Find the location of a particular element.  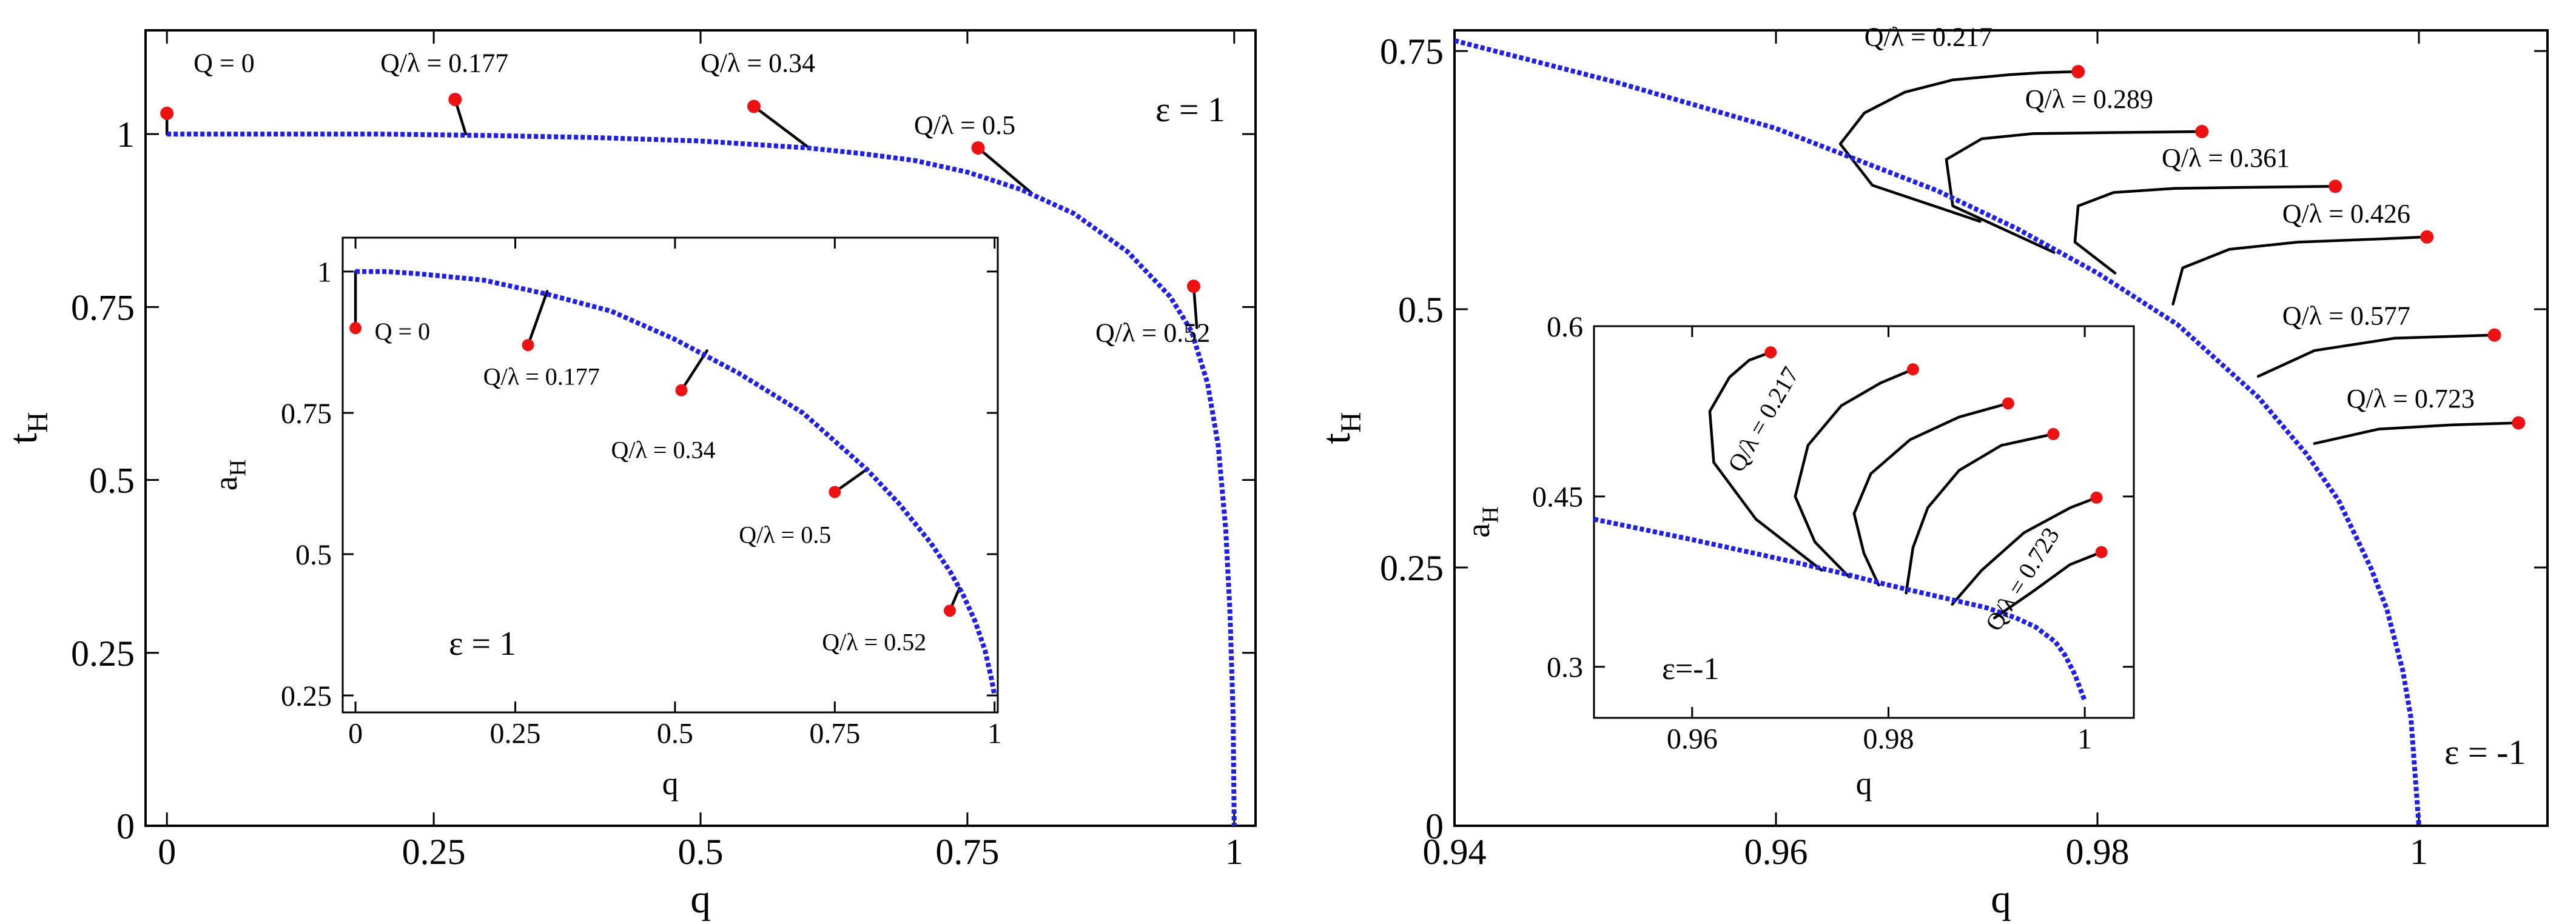

left-inset-branch-label-3: Q/λ = 0.5 is located at coordinates (785, 534).